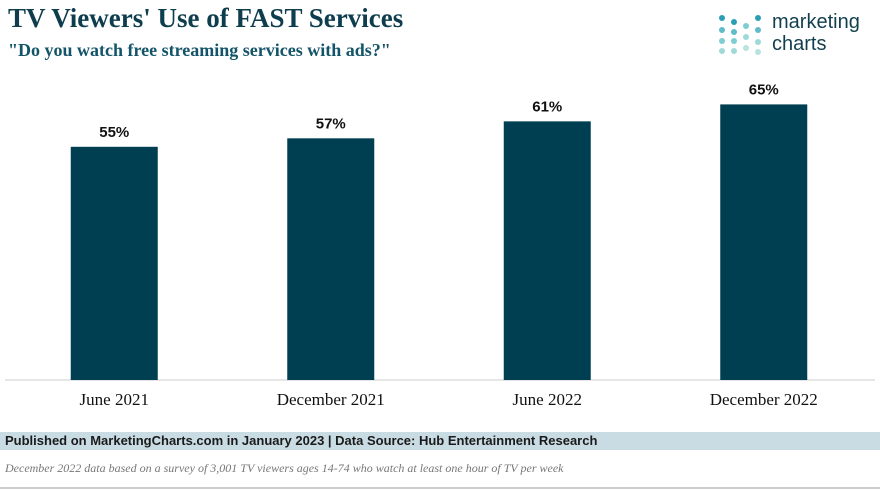 This screenshot has width=880, height=490. Describe the element at coordinates (799, 44) in the screenshot. I see `logo-text: charts` at that location.